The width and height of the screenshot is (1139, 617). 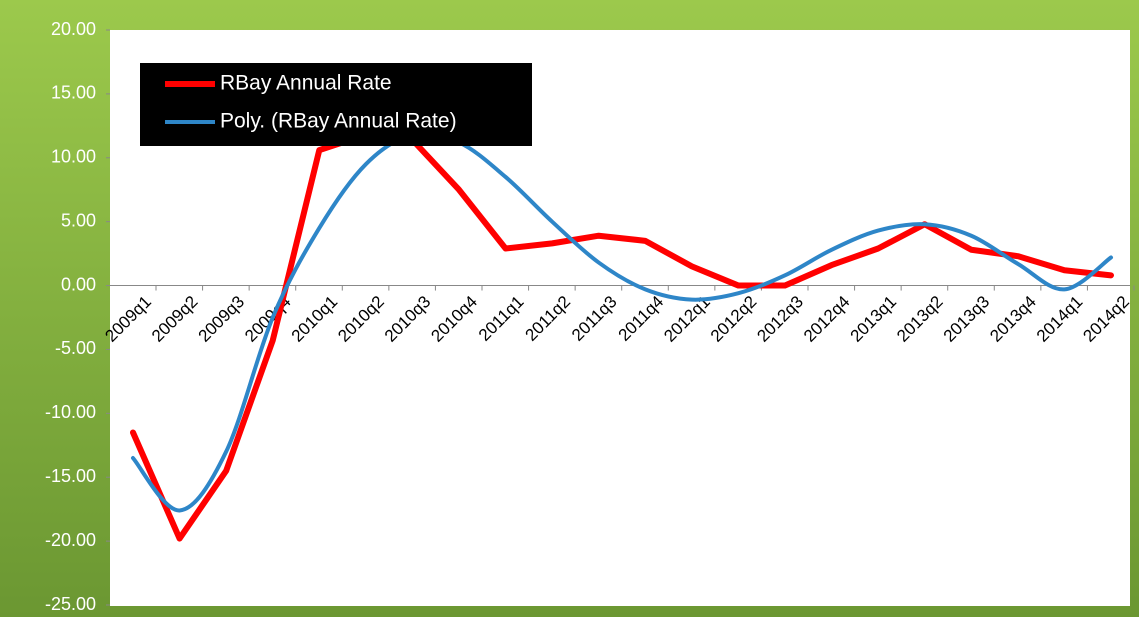 I want to click on legend-label: Poly. (RBay Annual Rate), so click(x=338, y=121).